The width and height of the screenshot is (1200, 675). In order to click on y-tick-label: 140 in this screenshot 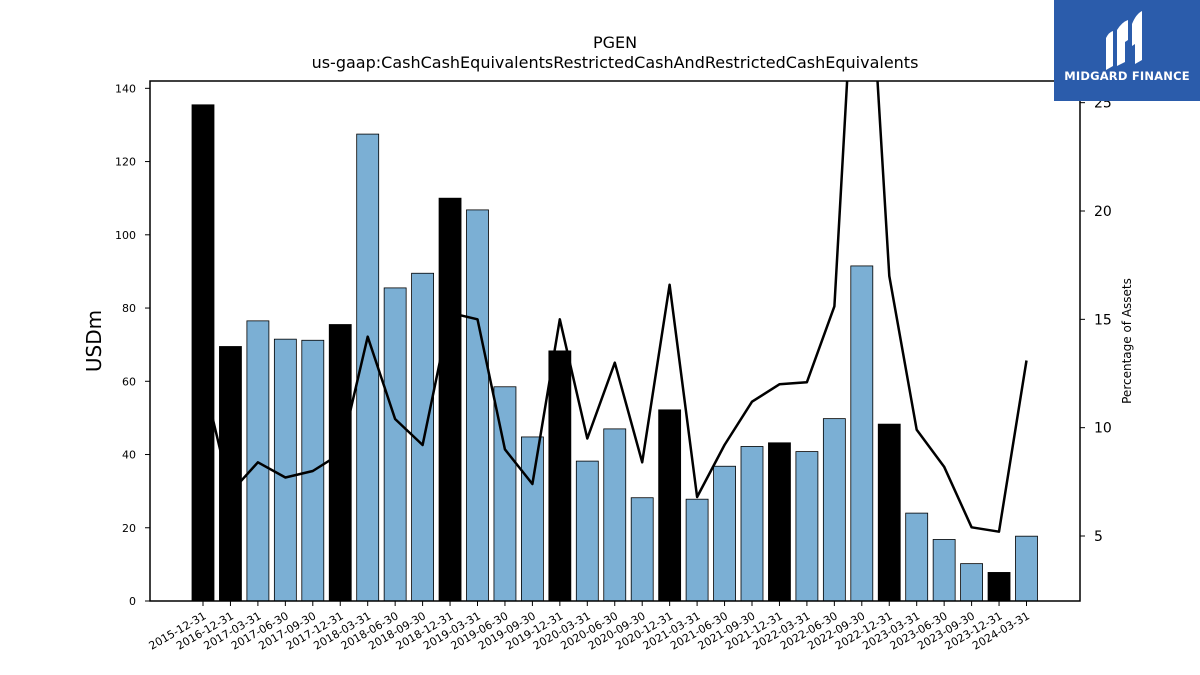, I will do `click(125, 88)`.